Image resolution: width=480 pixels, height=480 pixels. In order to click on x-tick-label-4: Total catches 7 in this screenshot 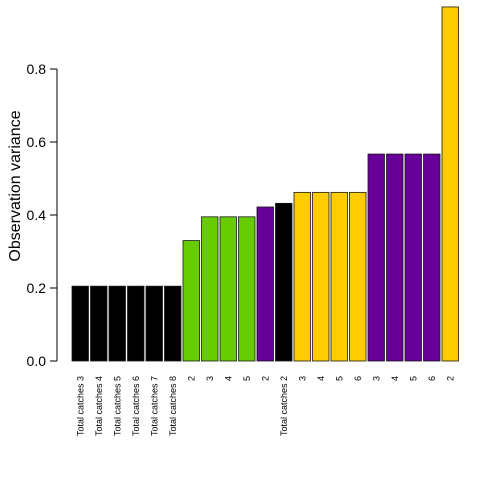, I will do `click(154, 406)`.